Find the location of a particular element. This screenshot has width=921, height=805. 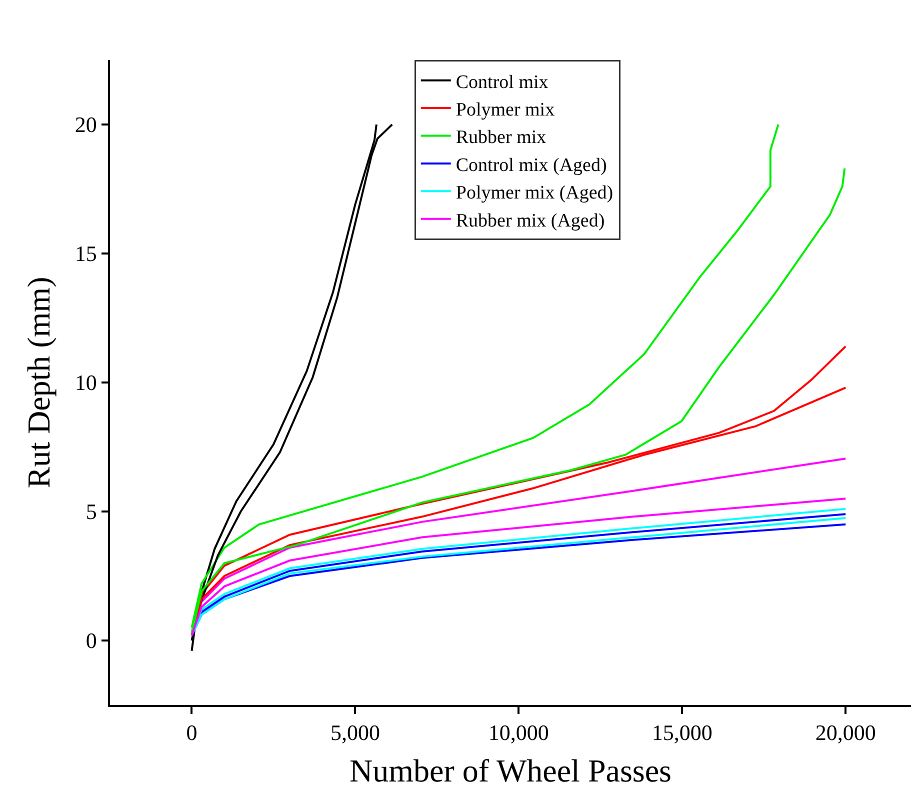

x-tick-label: 0 is located at coordinates (192, 733).